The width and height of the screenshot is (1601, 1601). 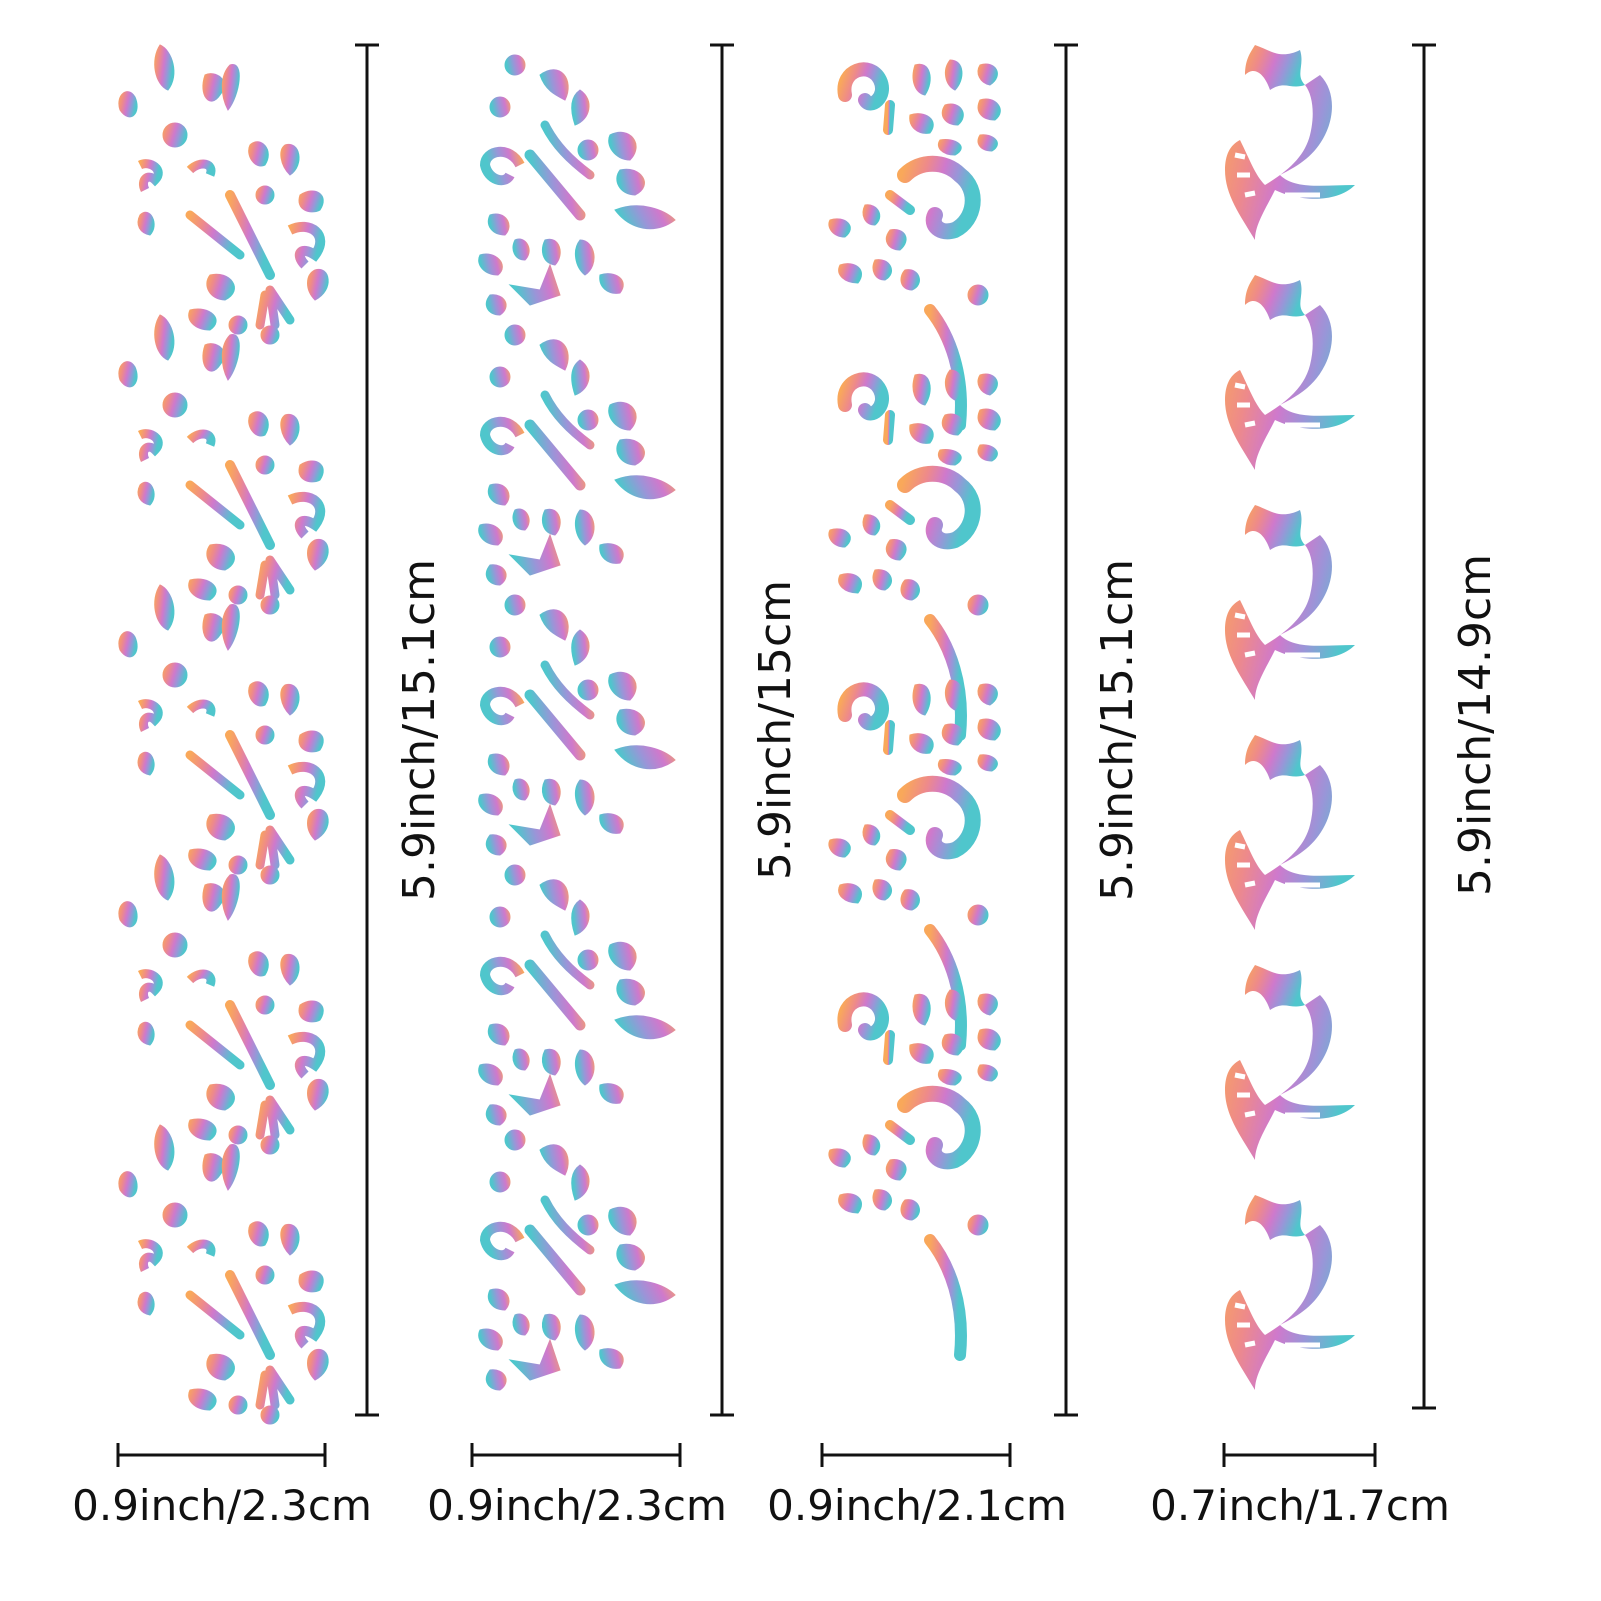 I want to click on height-label: 5.9inch/14.9cm, so click(x=1475, y=725).